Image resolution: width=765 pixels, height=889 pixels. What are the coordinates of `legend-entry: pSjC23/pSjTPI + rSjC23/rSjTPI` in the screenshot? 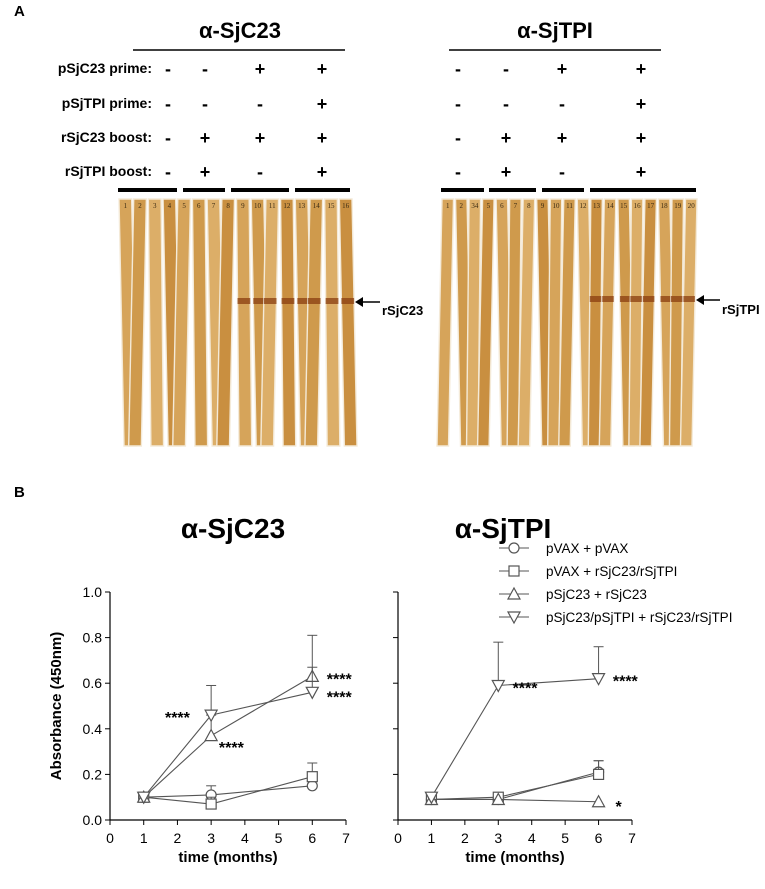 It's located at (615, 617).